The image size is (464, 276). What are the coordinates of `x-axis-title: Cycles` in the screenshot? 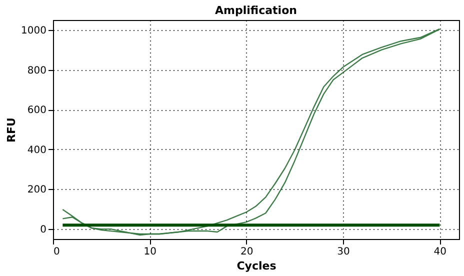 It's located at (256, 266).